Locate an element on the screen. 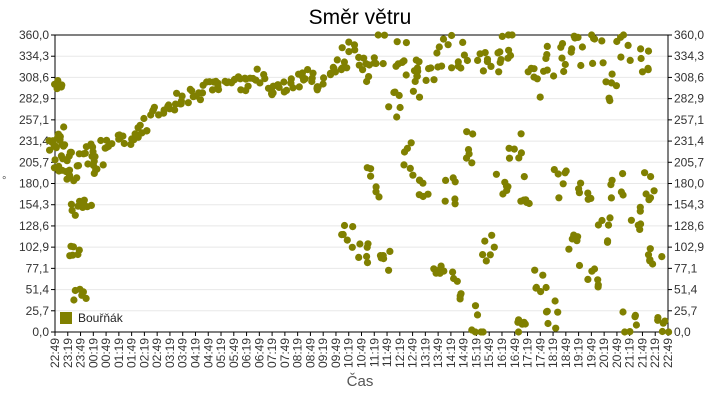 The width and height of the screenshot is (720, 400). y-tick-label-right: 282,9 is located at coordinates (689, 99).